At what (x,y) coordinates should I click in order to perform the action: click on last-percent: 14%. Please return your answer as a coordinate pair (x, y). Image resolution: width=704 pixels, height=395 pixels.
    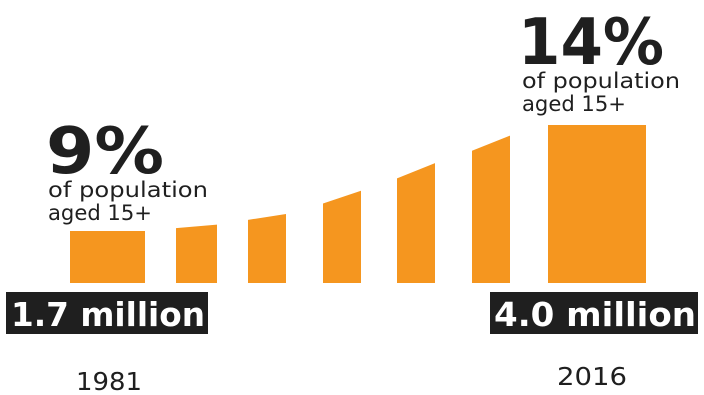
    Looking at the image, I should click on (591, 43).